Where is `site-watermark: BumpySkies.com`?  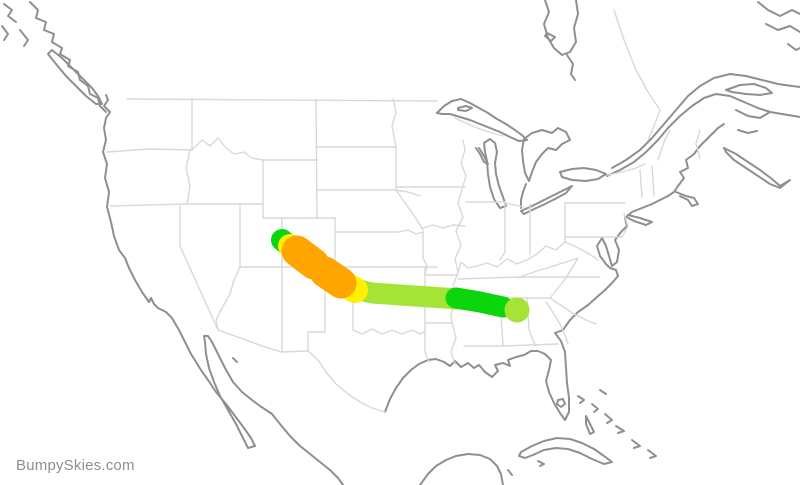
site-watermark: BumpySkies.com is located at coordinates (75, 465).